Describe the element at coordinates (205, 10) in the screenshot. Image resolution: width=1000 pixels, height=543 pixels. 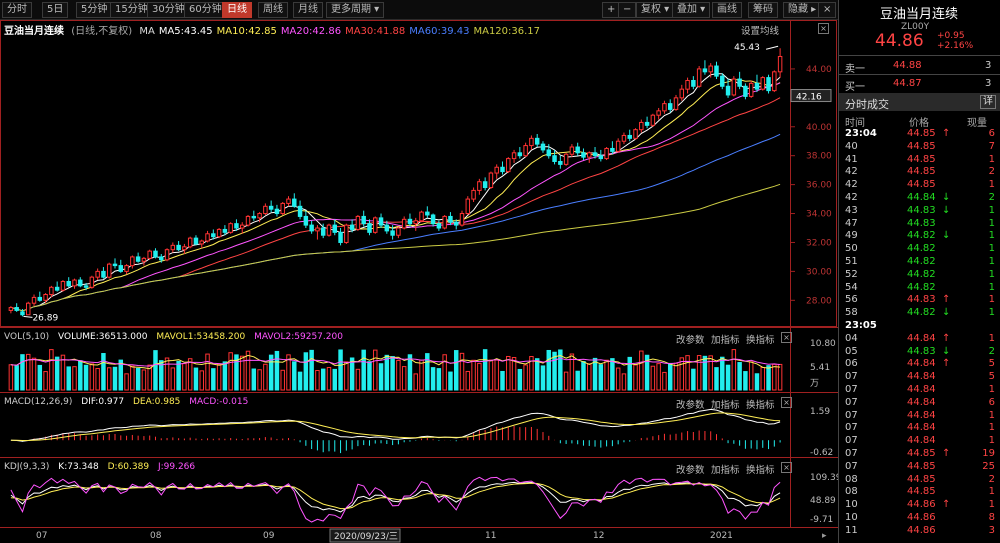
I see `period-tab-5: 60分钟` at that location.